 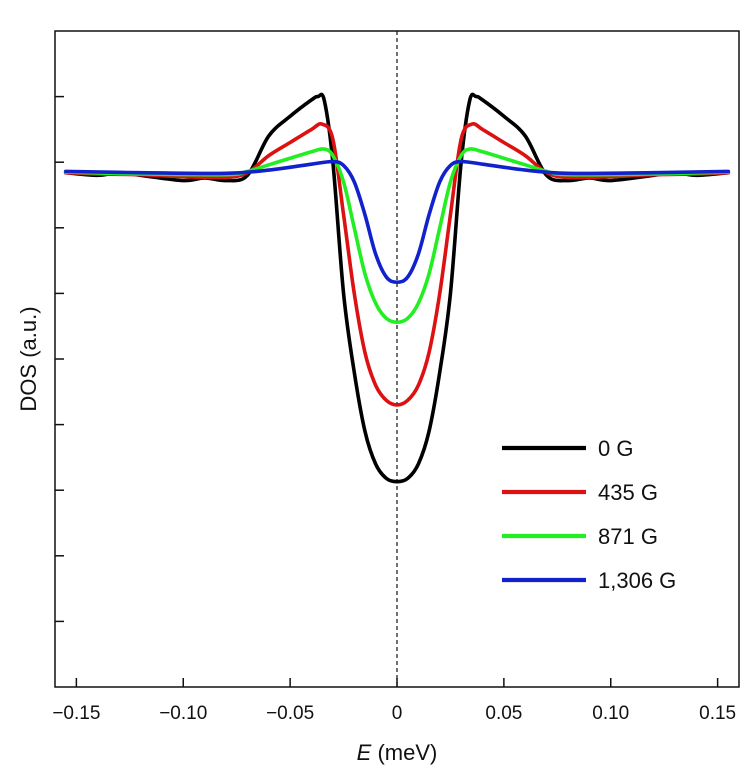 What do you see at coordinates (364, 752) in the screenshot?
I see `x-axis-variable: E` at bounding box center [364, 752].